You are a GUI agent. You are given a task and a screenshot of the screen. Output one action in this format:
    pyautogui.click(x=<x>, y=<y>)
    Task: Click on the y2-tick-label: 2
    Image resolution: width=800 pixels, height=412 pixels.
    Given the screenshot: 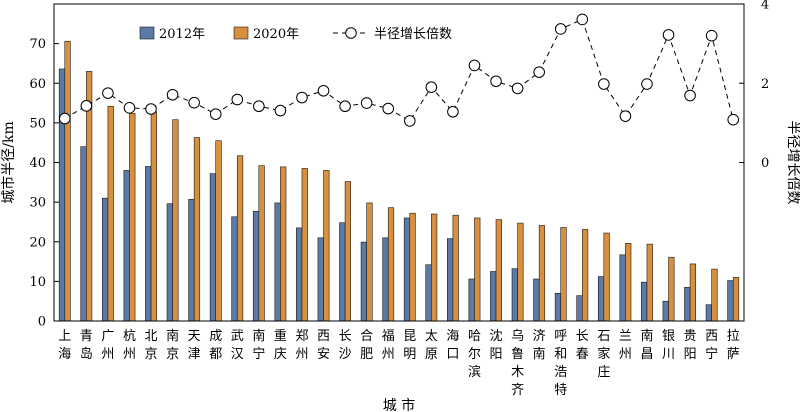 What is the action you would take?
    pyautogui.click(x=765, y=84)
    